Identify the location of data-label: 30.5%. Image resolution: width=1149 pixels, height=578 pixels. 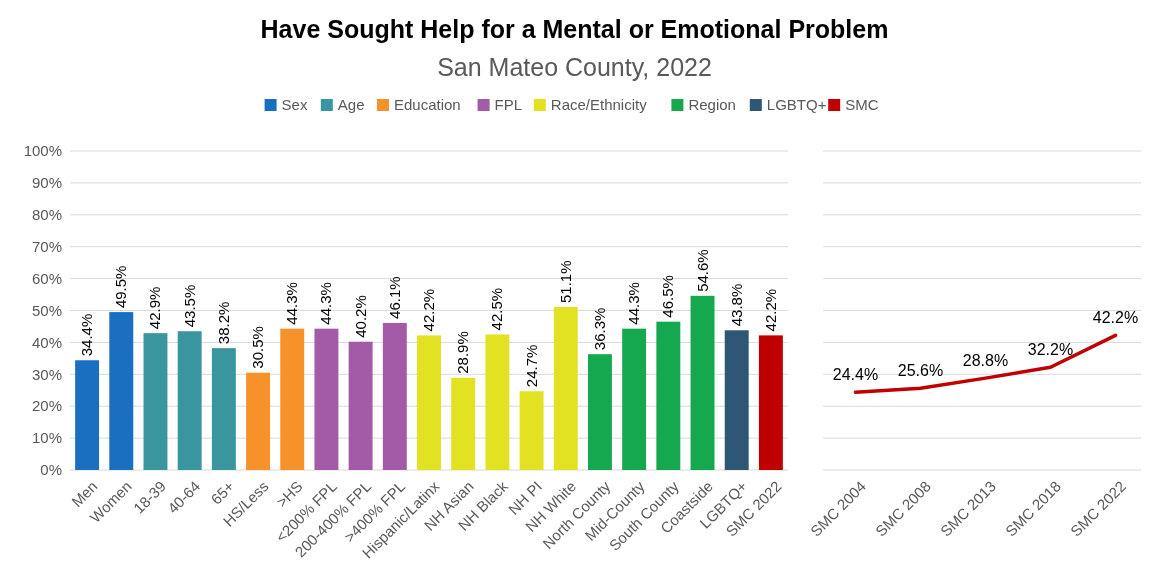
(258, 347).